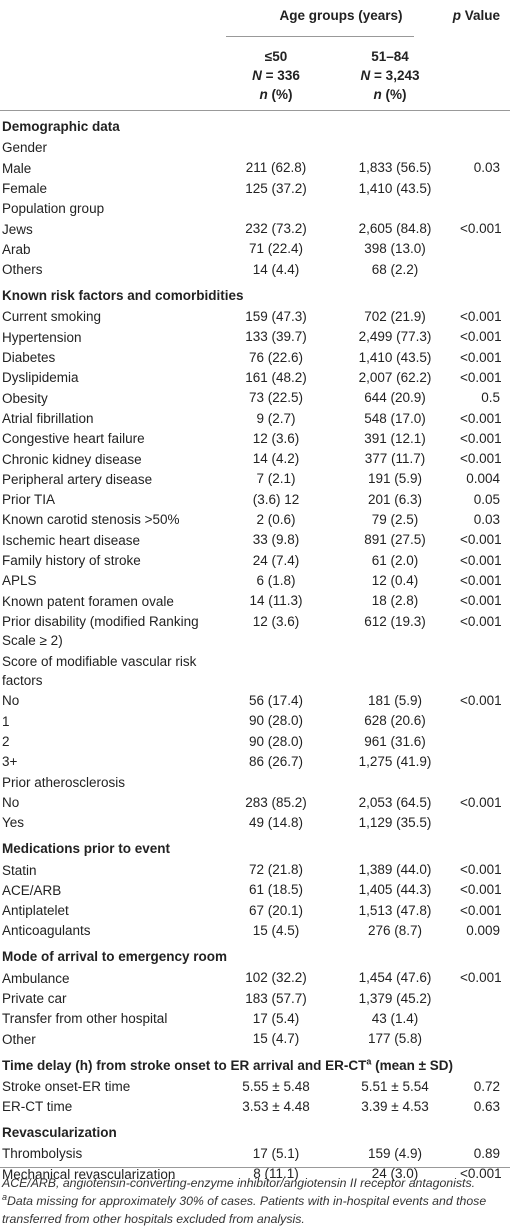  Describe the element at coordinates (395, 189) in the screenshot. I see `group-2-value-cell: 1,410 (43.5)` at that location.